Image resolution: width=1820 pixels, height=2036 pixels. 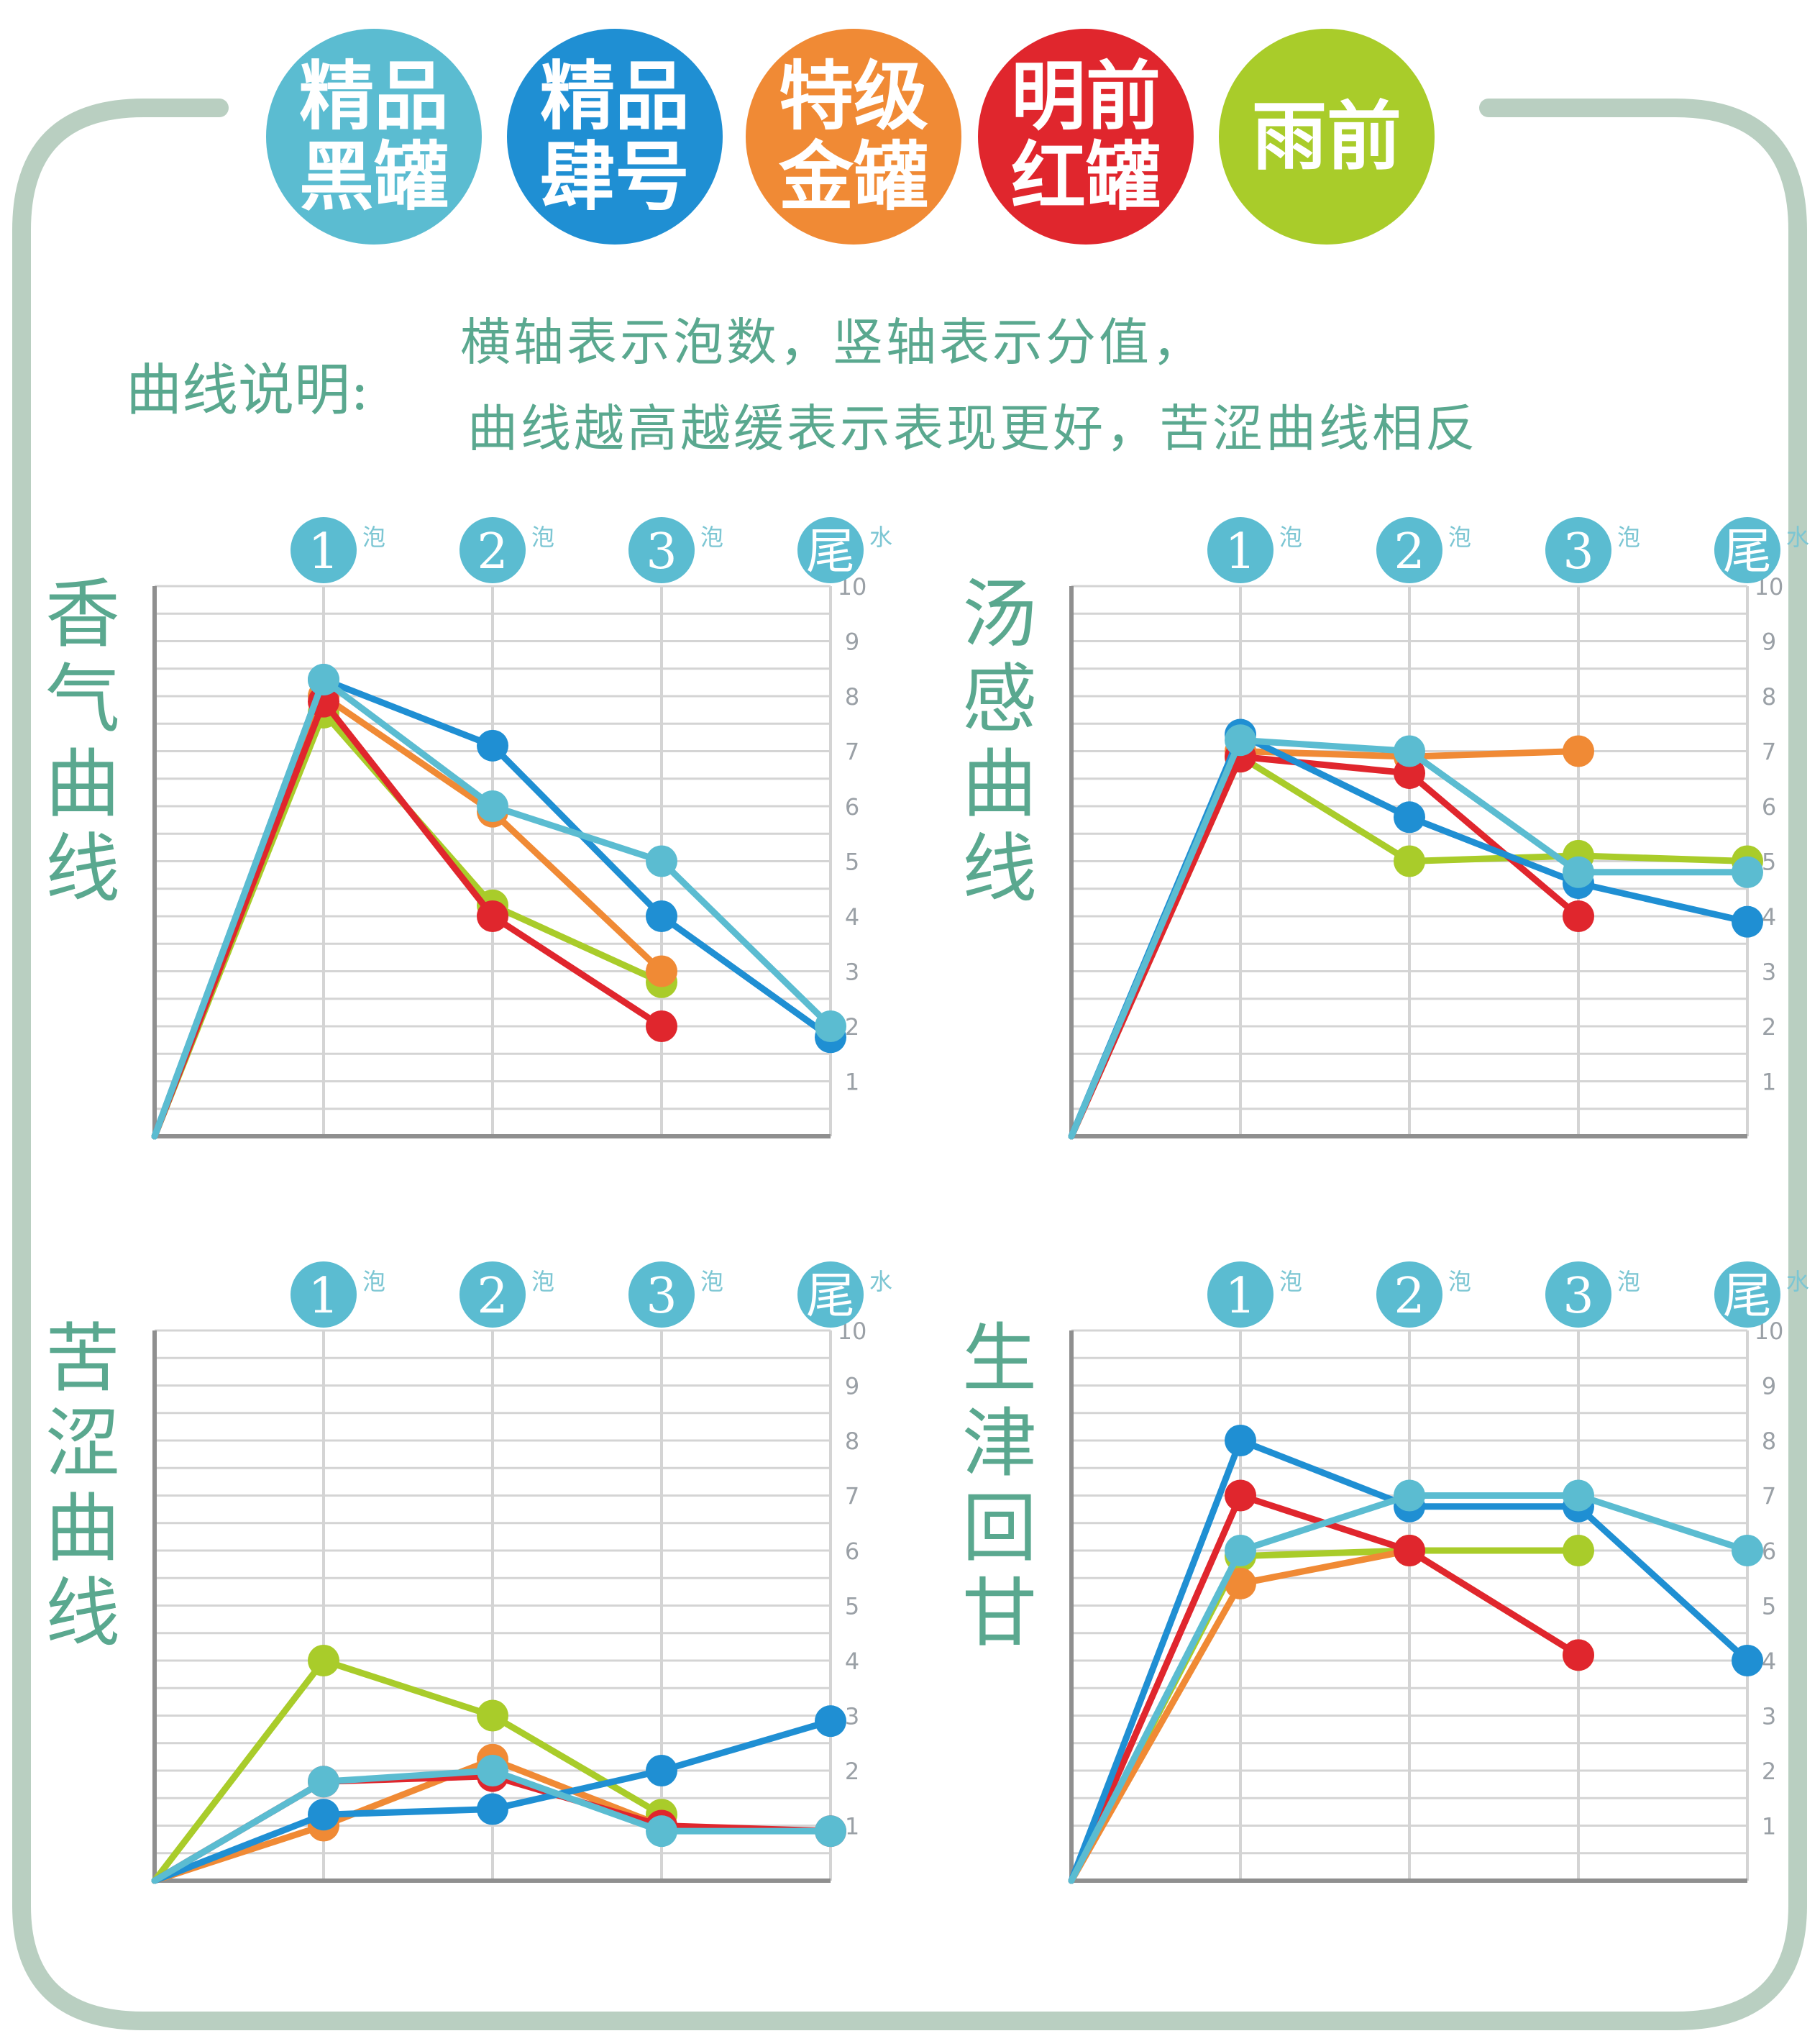 What do you see at coordinates (999, 1613) in the screenshot?
I see `chart-title-char: 甘` at bounding box center [999, 1613].